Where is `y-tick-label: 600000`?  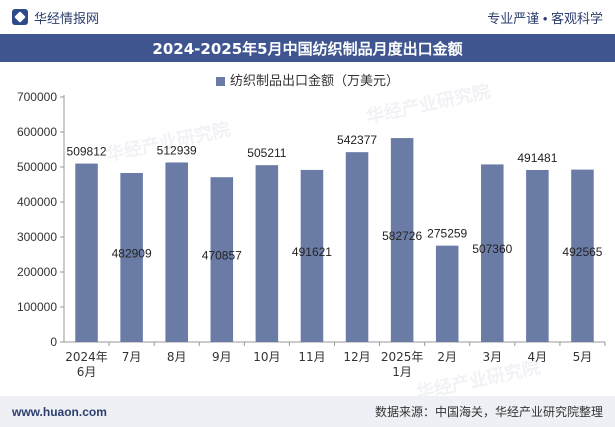 y-tick-label: 600000 is located at coordinates (37, 132).